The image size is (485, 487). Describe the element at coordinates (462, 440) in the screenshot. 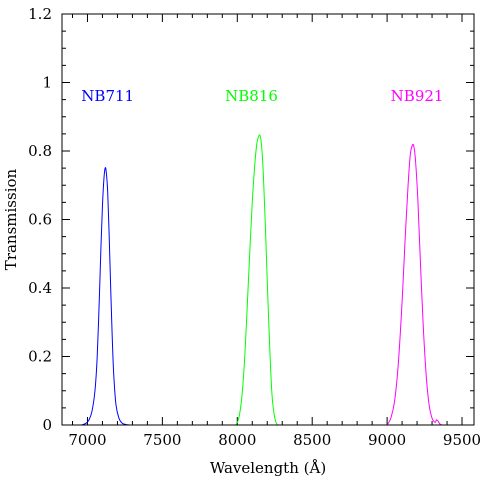

I see `x-tick-label: 9500` at that location.